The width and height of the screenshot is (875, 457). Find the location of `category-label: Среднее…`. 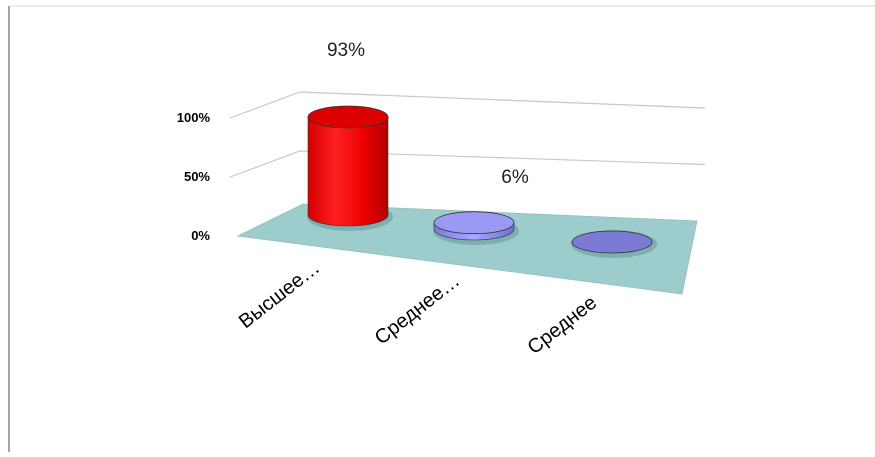

category-label: Среднее… is located at coordinates (417, 310).